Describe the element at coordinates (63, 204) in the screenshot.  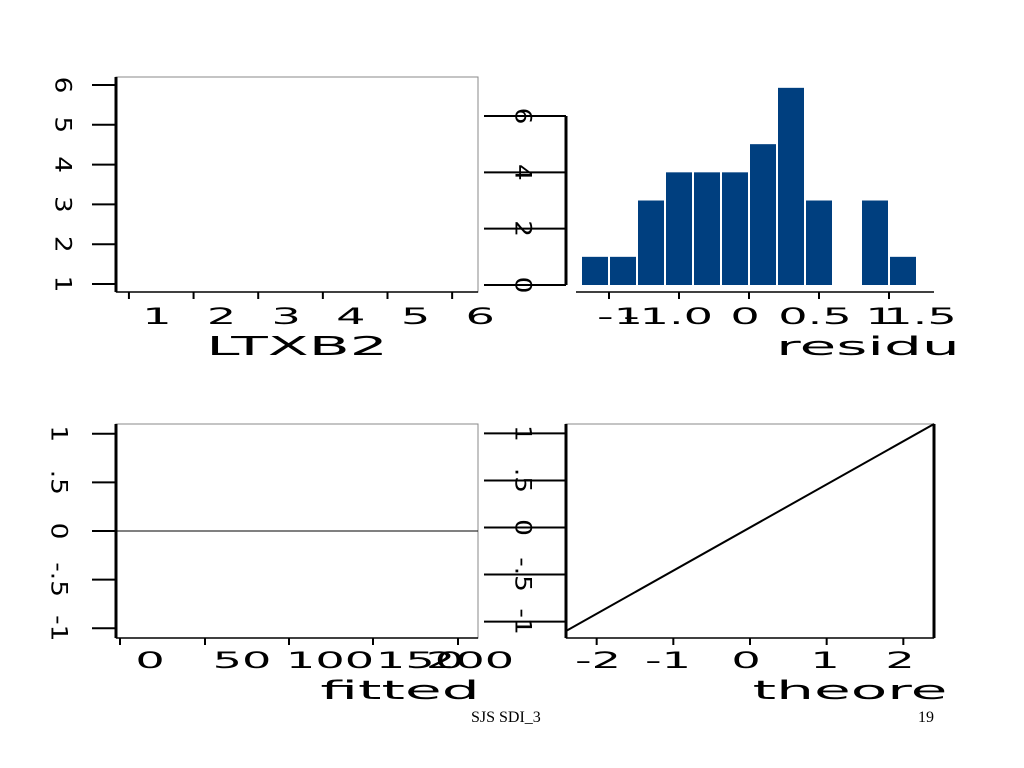
I see `y-tick-label: 3` at that location.